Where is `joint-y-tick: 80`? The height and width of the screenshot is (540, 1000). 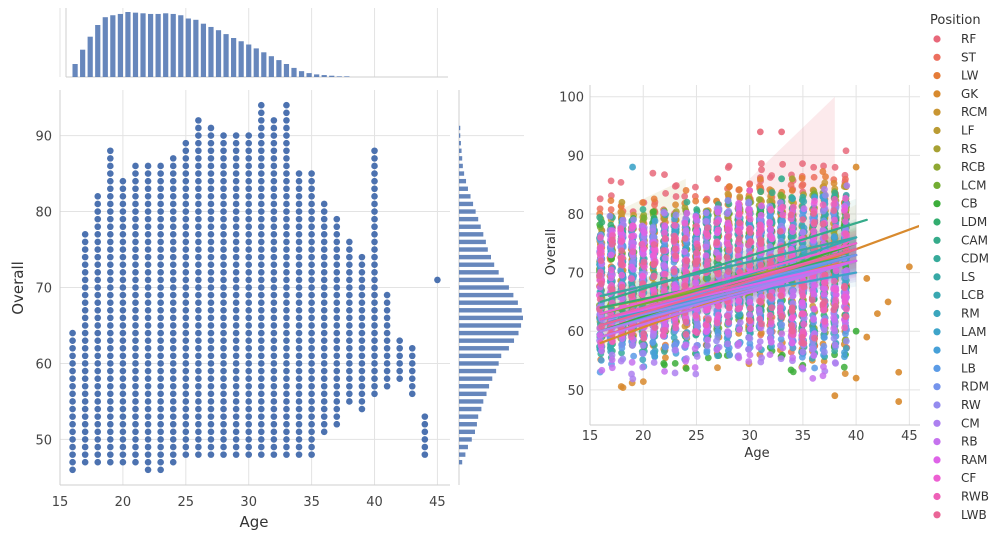 joint-y-tick: 80 is located at coordinates (43, 213).